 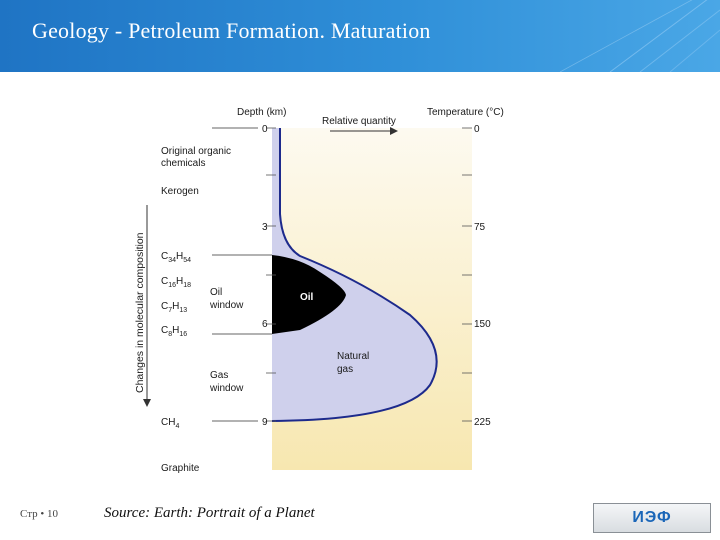 I want to click on header-decoration, so click(x=639, y=36).